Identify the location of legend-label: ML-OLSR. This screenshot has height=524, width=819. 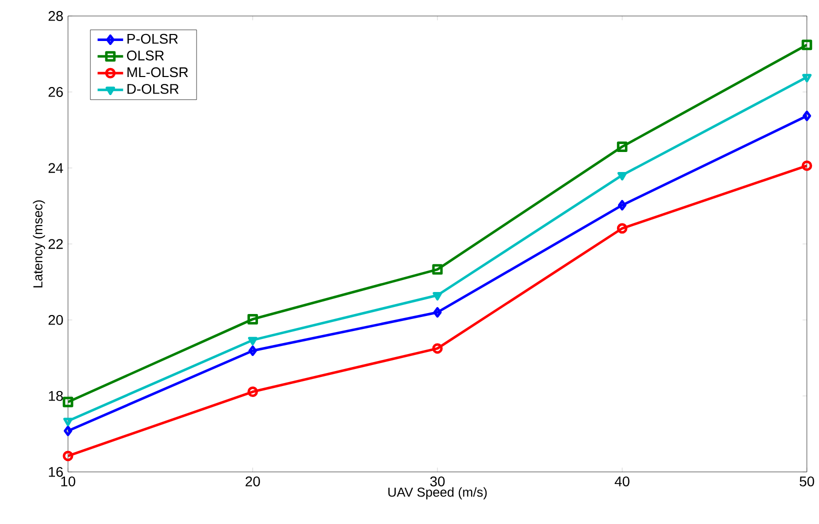
(158, 72).